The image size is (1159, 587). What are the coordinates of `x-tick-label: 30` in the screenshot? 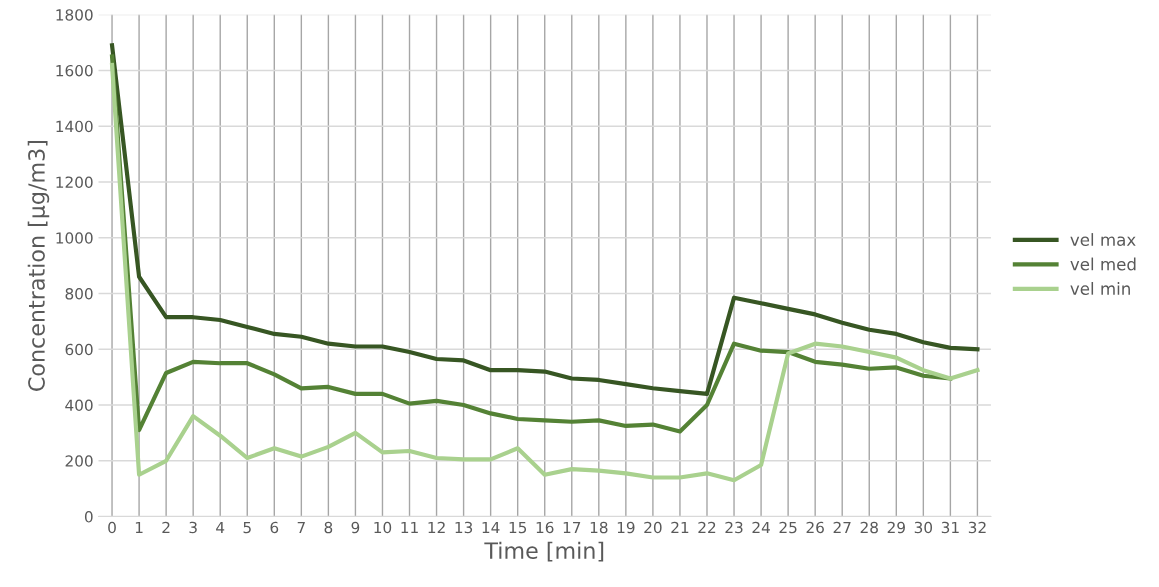 It's located at (923, 527).